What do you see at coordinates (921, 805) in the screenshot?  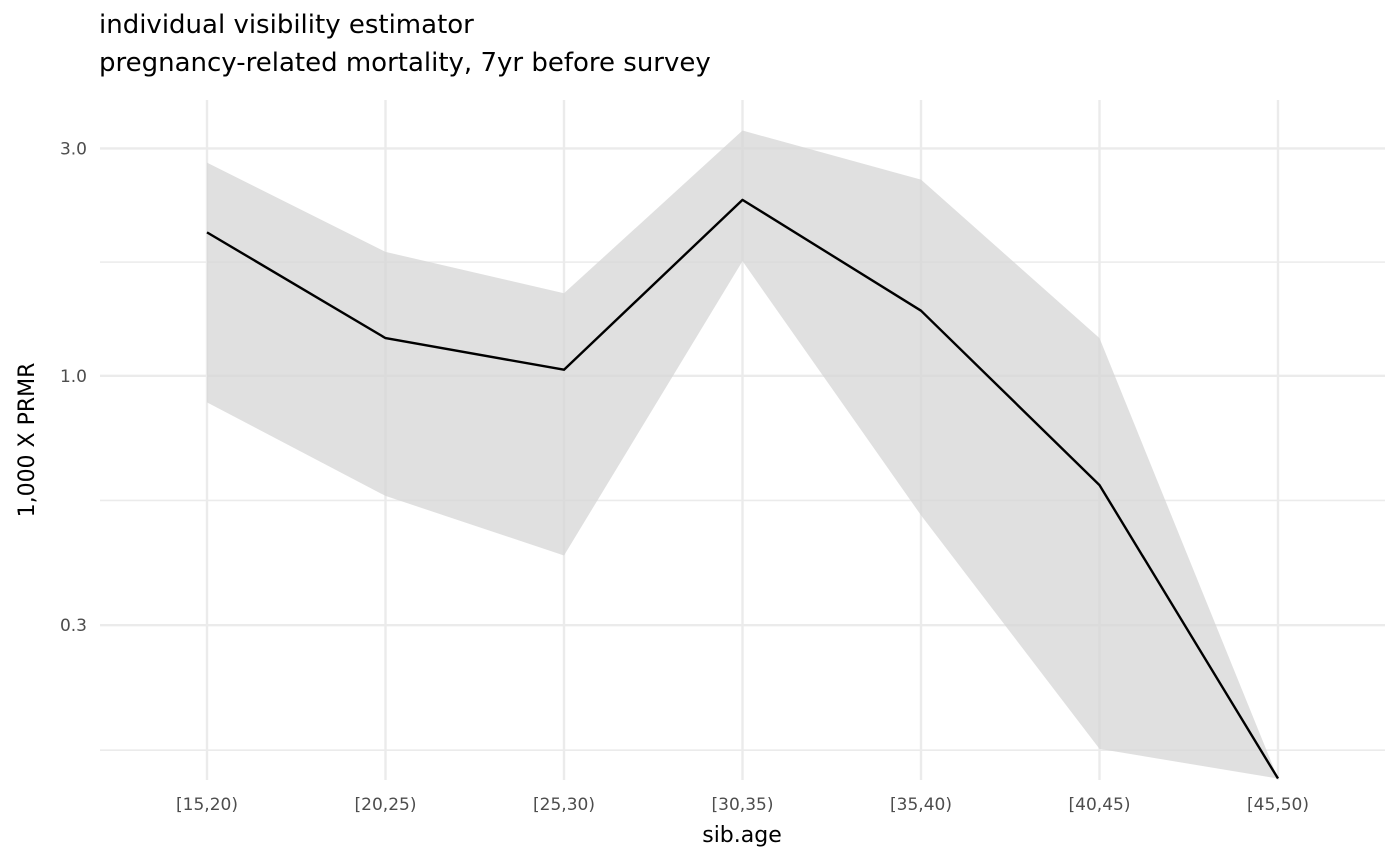 I see `x-tick-label: [35,40)` at bounding box center [921, 805].